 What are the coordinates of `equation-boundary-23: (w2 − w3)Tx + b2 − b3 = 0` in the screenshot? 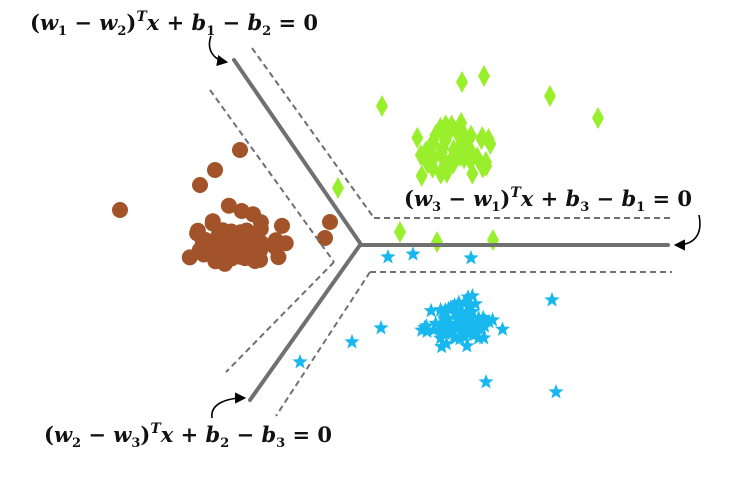 It's located at (188, 436).